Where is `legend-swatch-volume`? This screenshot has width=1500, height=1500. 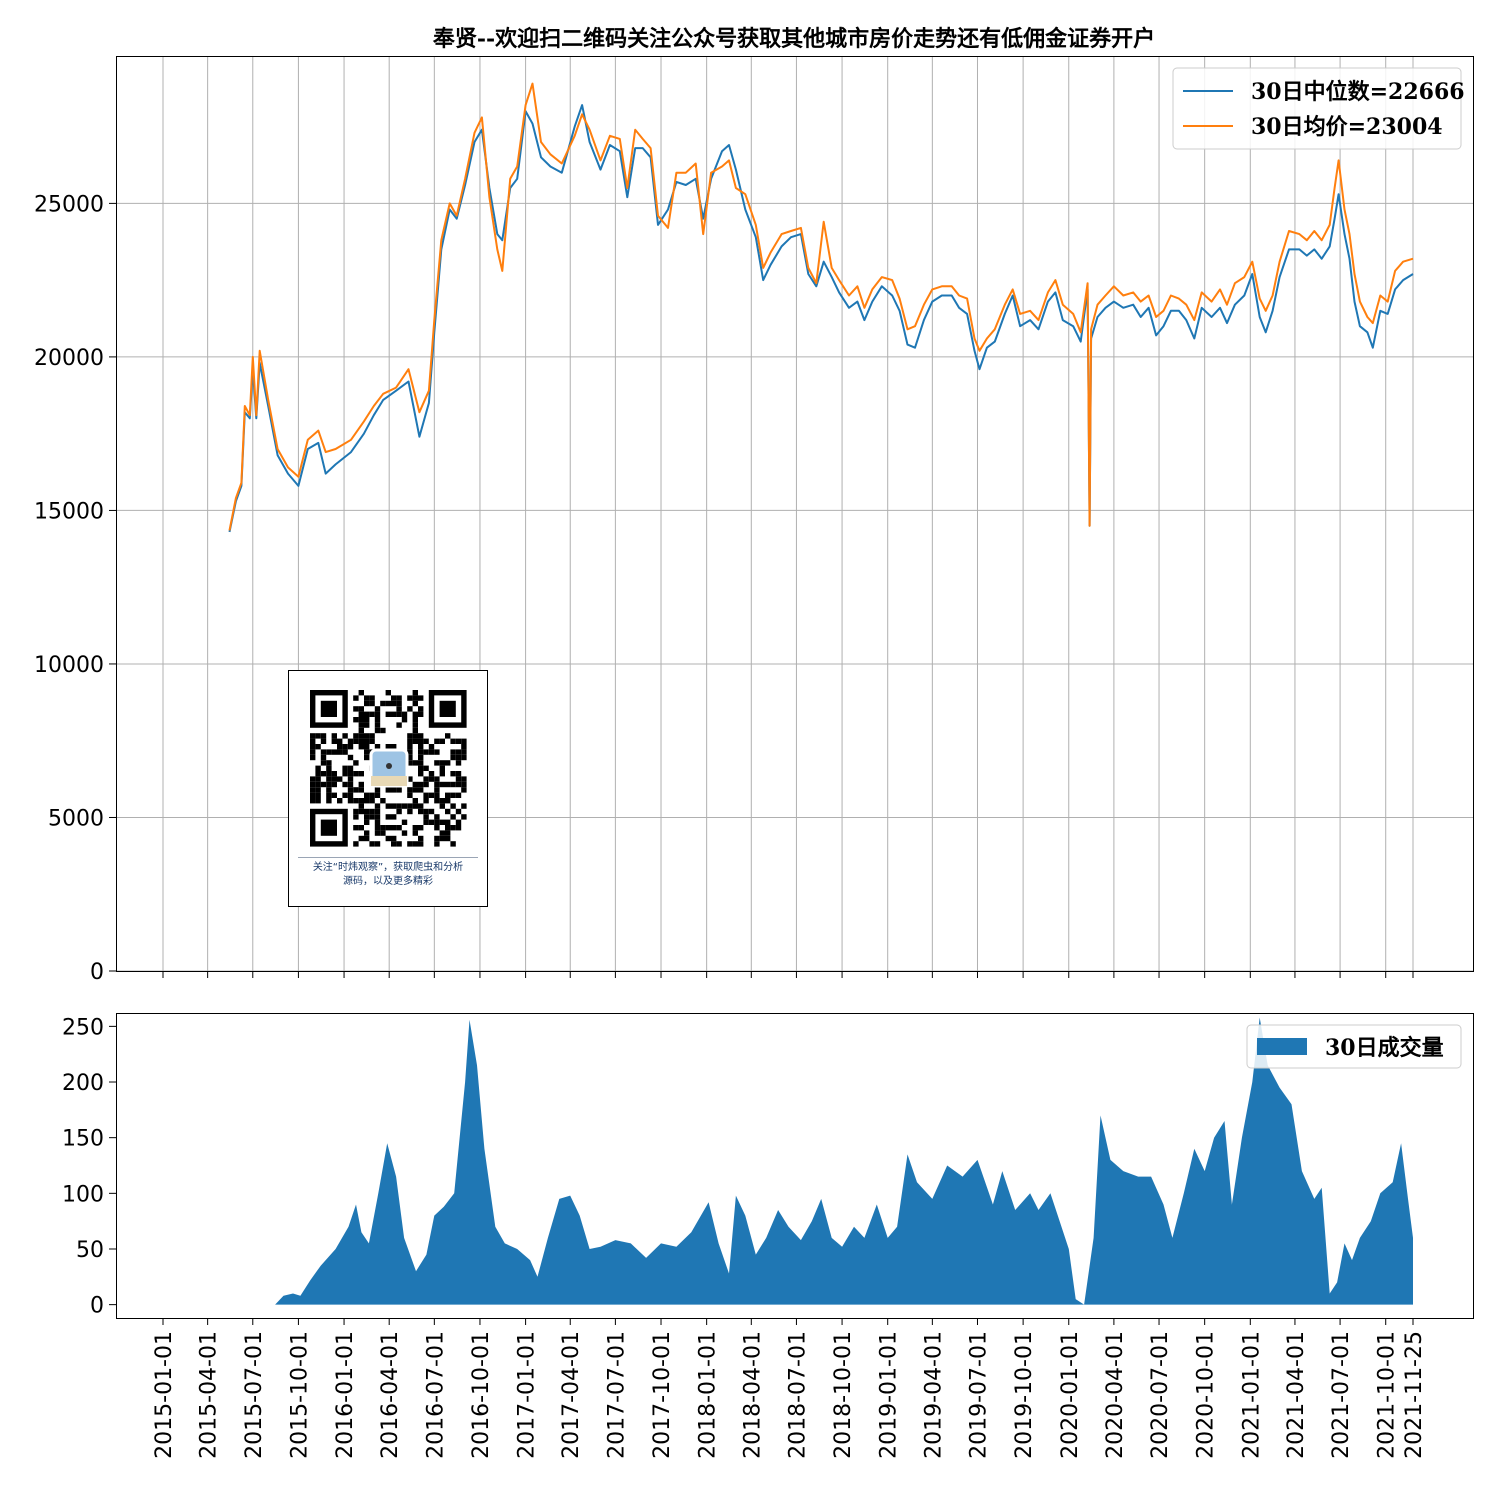 legend-swatch-volume is located at coordinates (1282, 1046).